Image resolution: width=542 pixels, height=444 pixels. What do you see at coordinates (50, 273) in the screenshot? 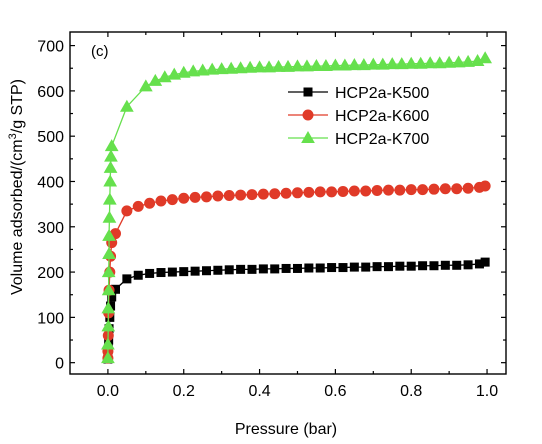
I see `y-tick-label: 200` at bounding box center [50, 273].